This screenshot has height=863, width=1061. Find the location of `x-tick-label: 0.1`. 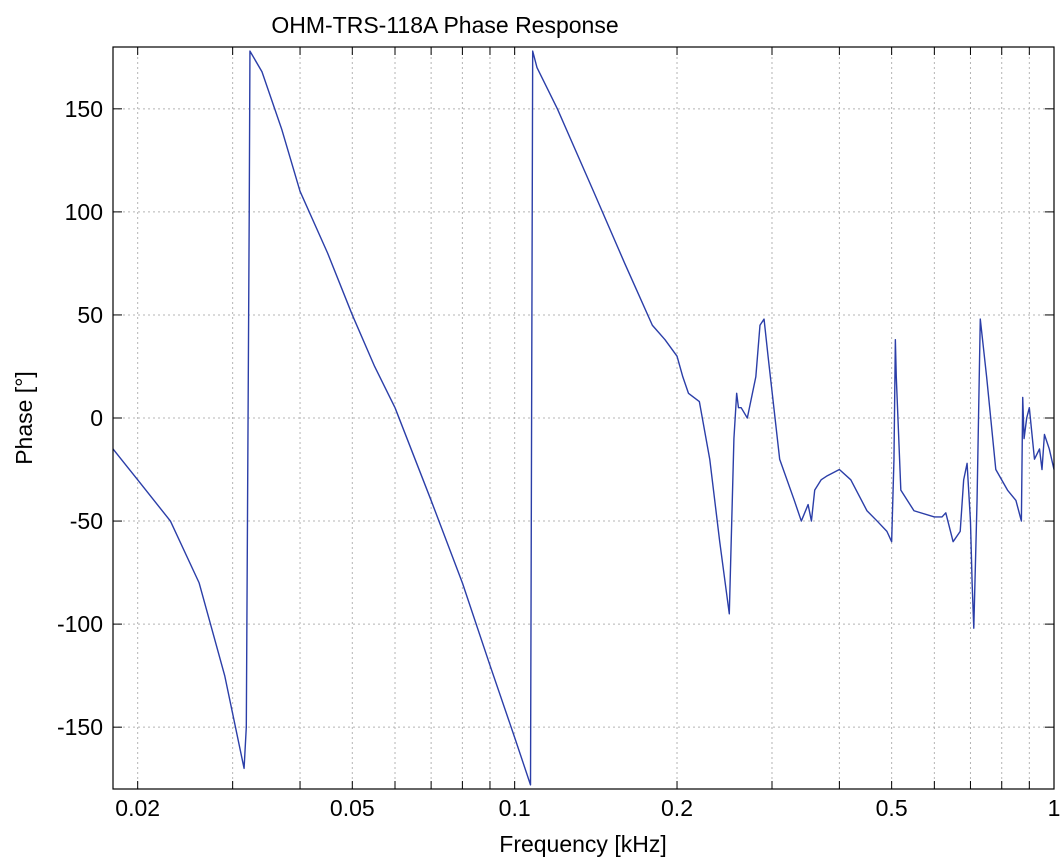

x-tick-label: 0.1 is located at coordinates (515, 808).